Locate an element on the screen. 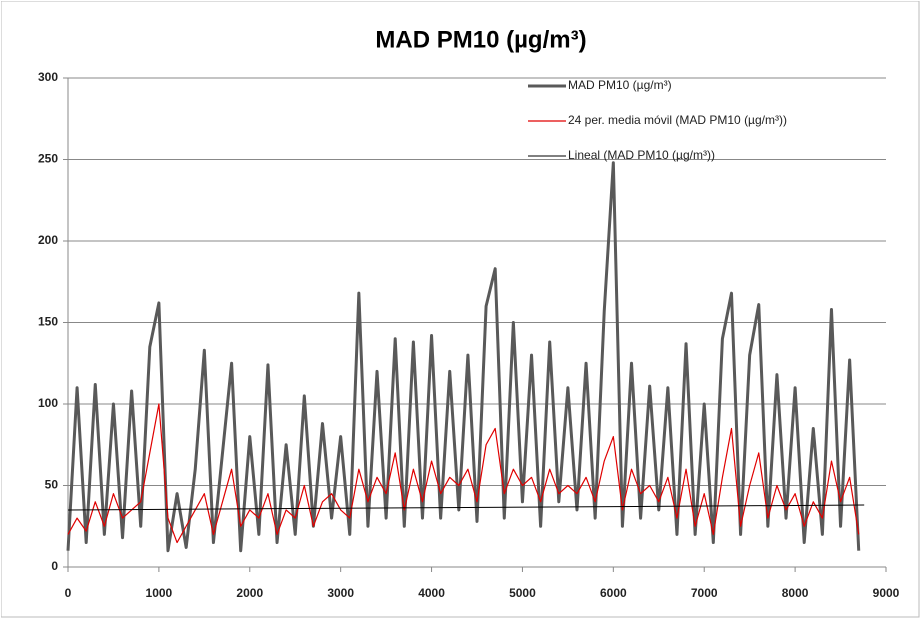  x-tick-label: 5000 is located at coordinates (522, 593).